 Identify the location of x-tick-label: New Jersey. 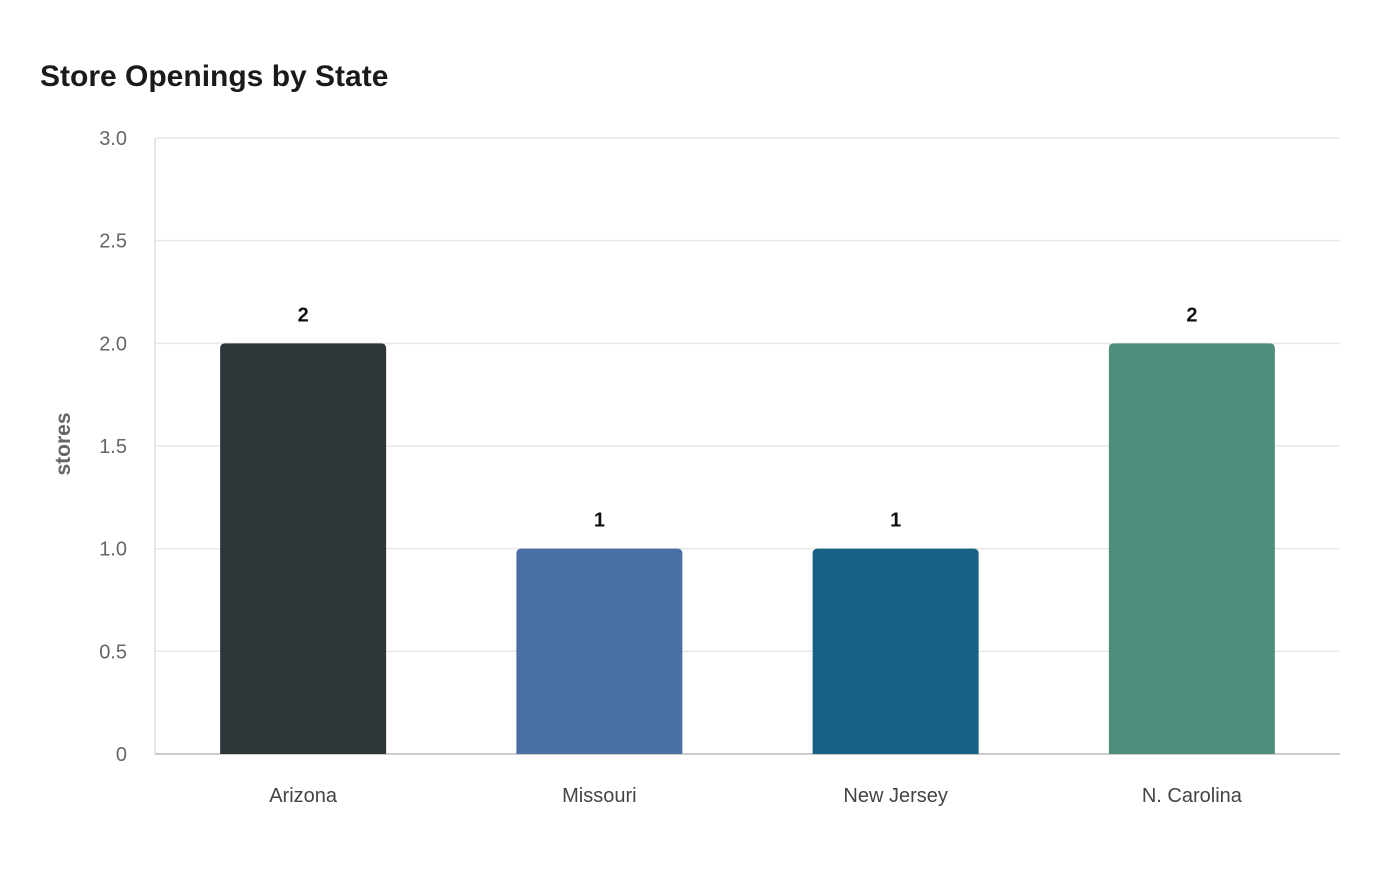
(895, 796).